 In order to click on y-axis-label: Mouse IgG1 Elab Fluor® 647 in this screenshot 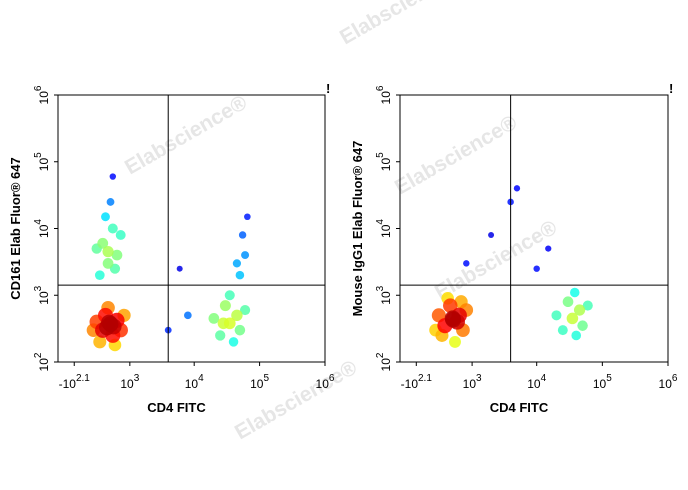, I will do `click(357, 229)`.